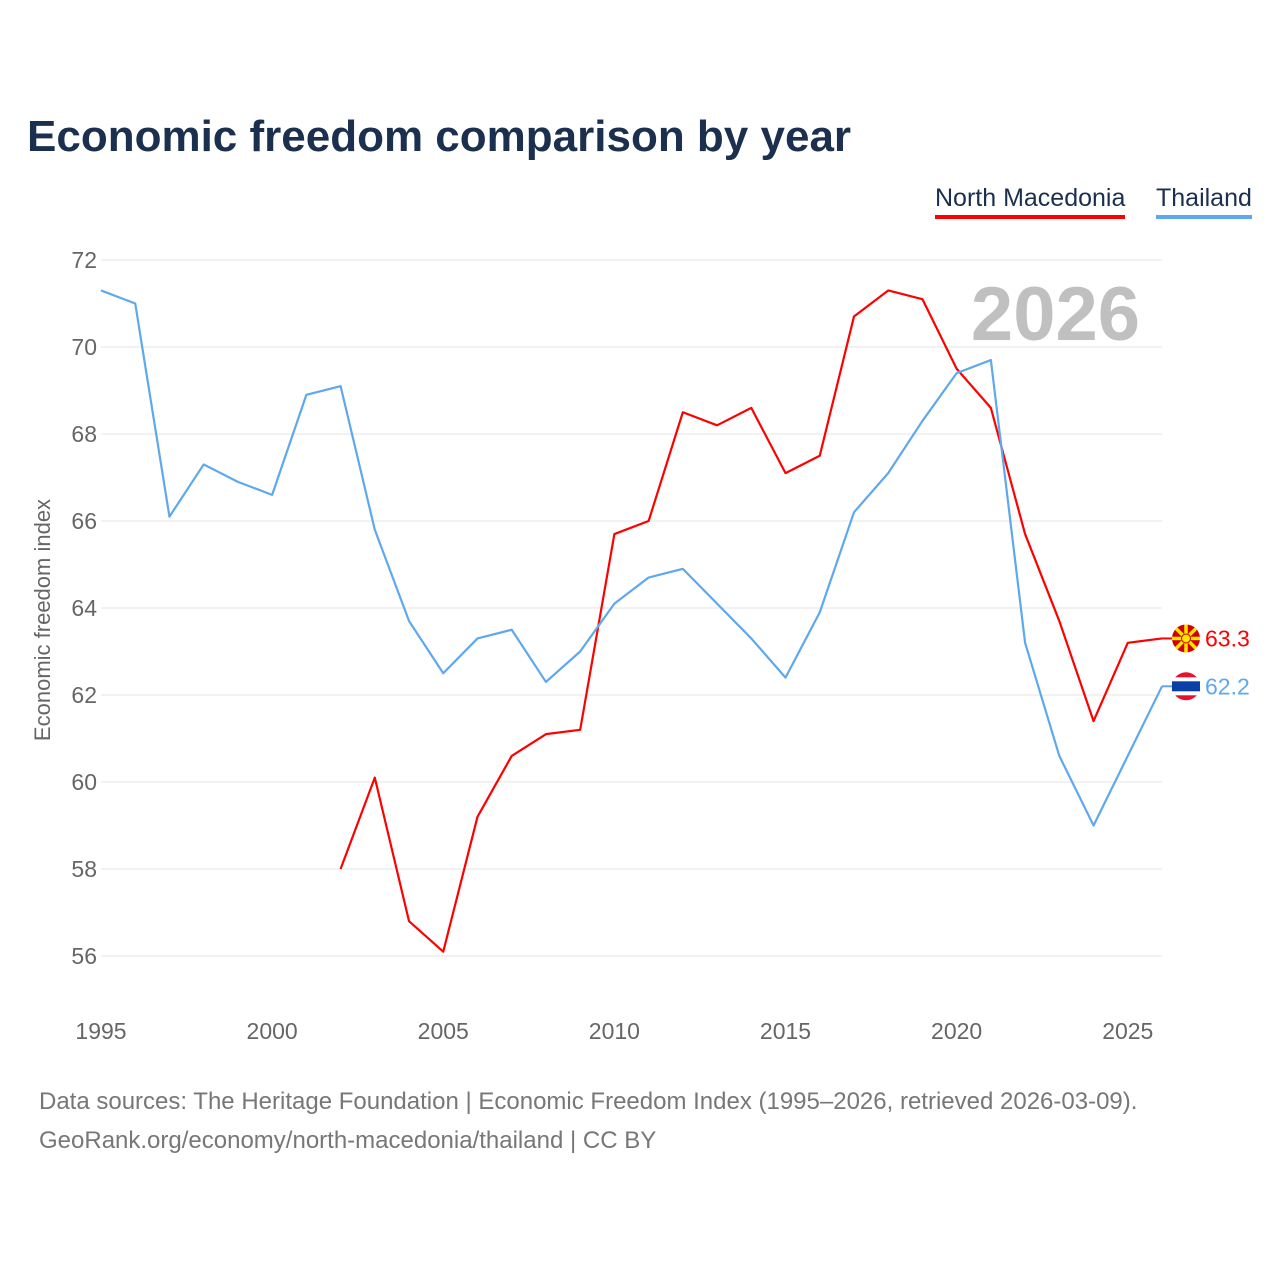 This screenshot has height=1280, width=1280. Describe the element at coordinates (272, 1031) in the screenshot. I see `x-tick-label: 2000` at that location.